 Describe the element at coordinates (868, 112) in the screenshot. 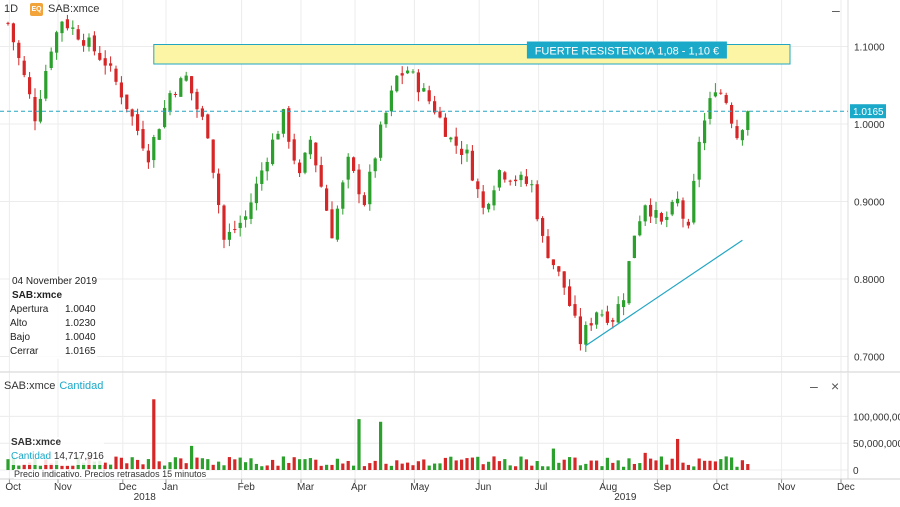

I see `last-price-value: 1.0165` at that location.